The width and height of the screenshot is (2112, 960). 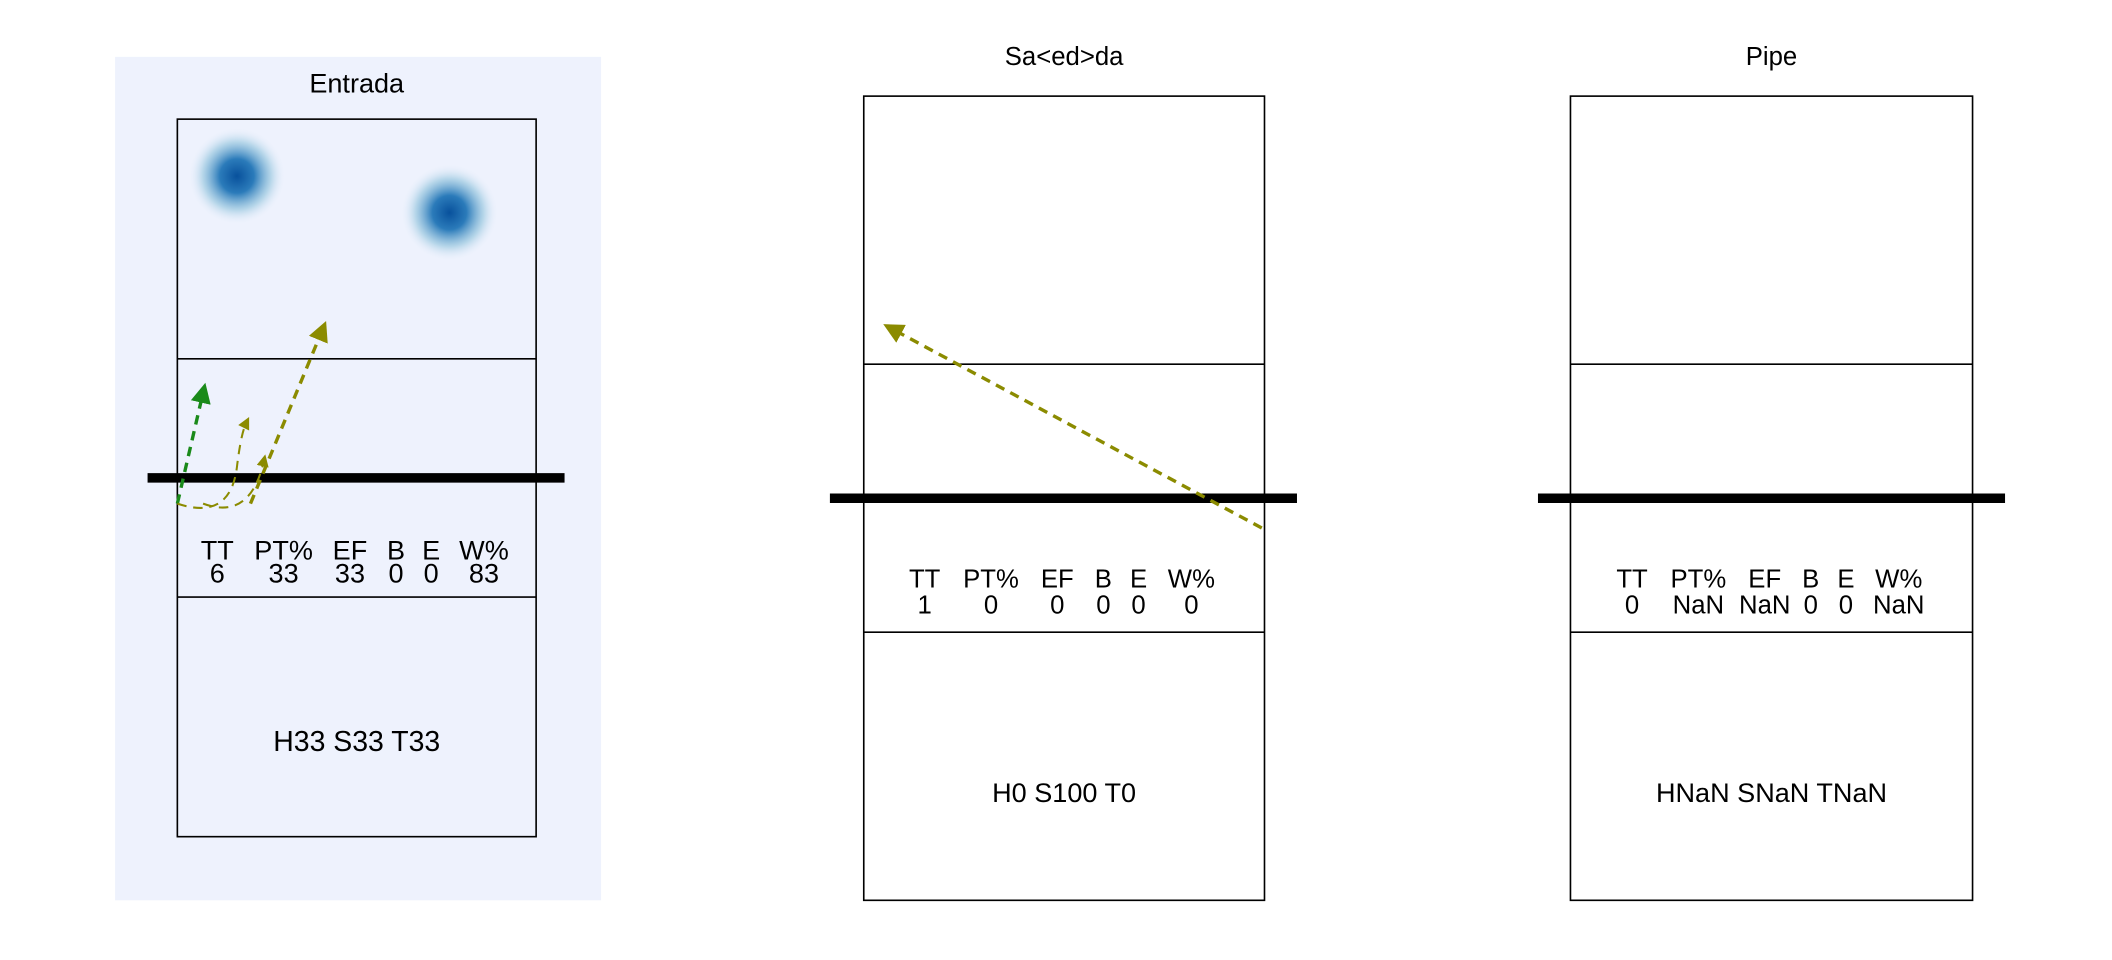 I want to click on summary: H0 S100 T0, so click(x=1064, y=792).